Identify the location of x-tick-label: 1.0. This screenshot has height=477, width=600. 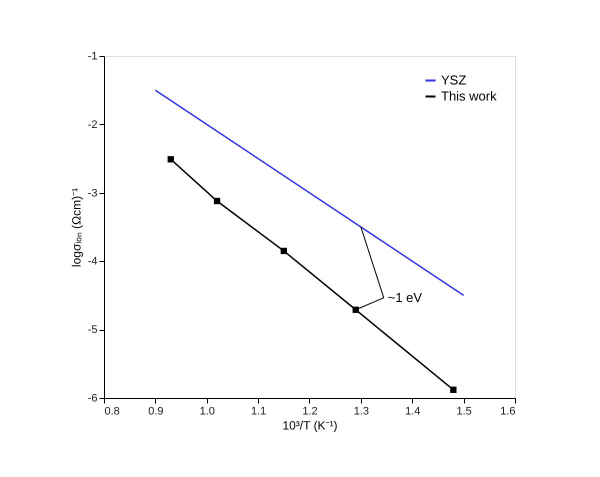
(207, 412).